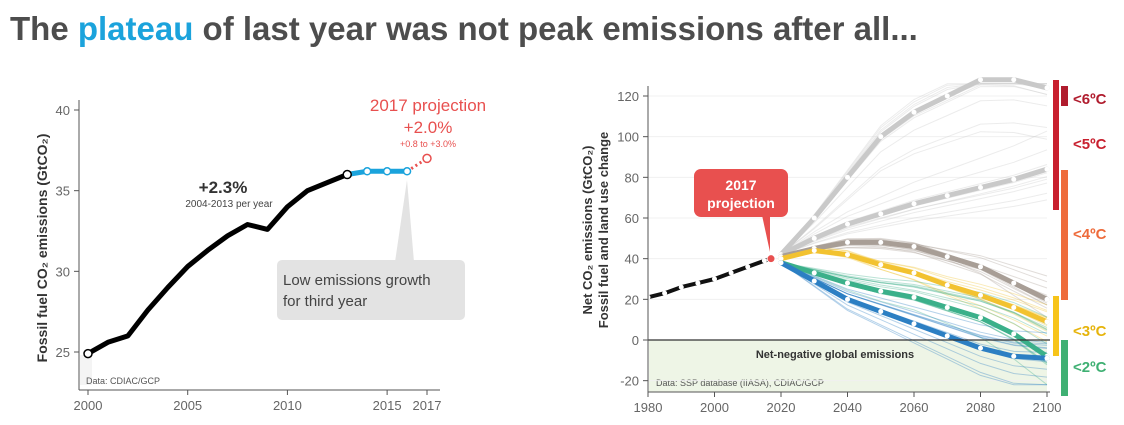  What do you see at coordinates (980, 407) in the screenshot?
I see `right-x-tick-label: 2080` at bounding box center [980, 407].